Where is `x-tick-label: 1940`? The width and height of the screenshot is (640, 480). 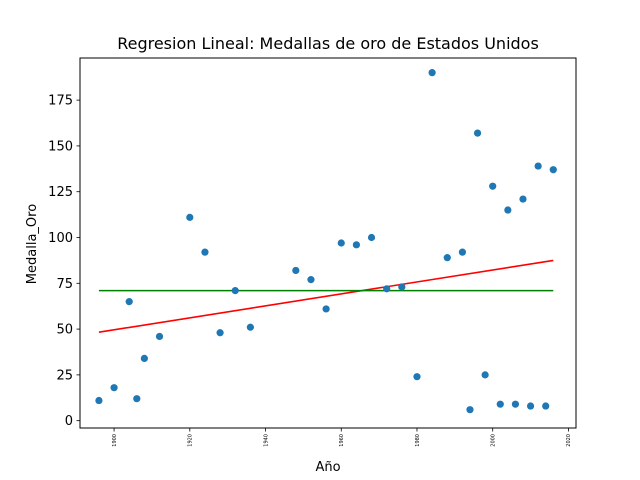 x-tick-label: 1940 is located at coordinates (266, 440).